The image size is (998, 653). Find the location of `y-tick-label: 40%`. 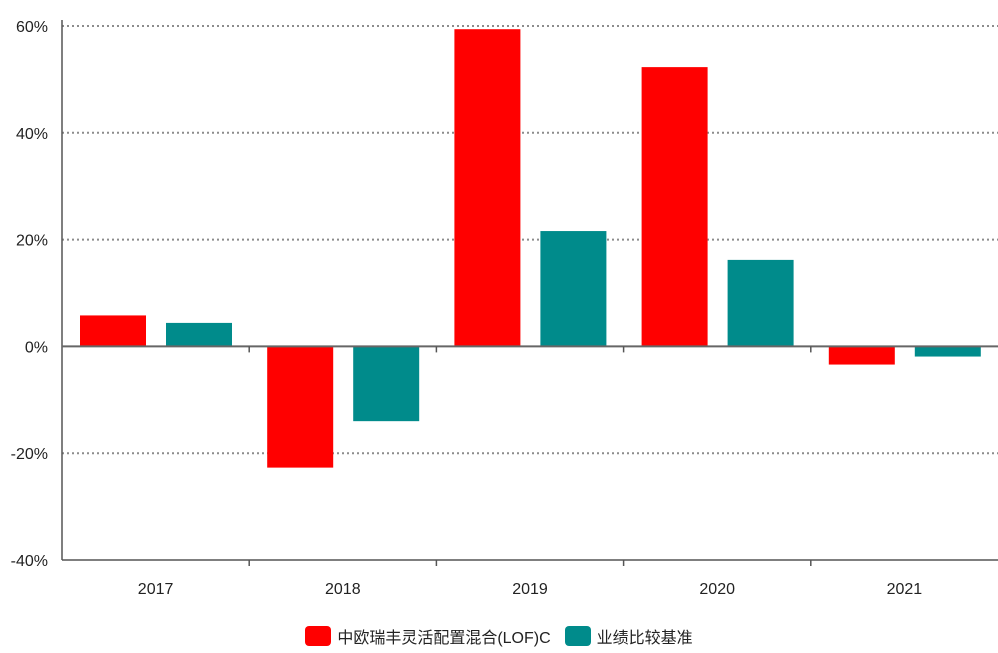

y-tick-label: 40% is located at coordinates (32, 134).